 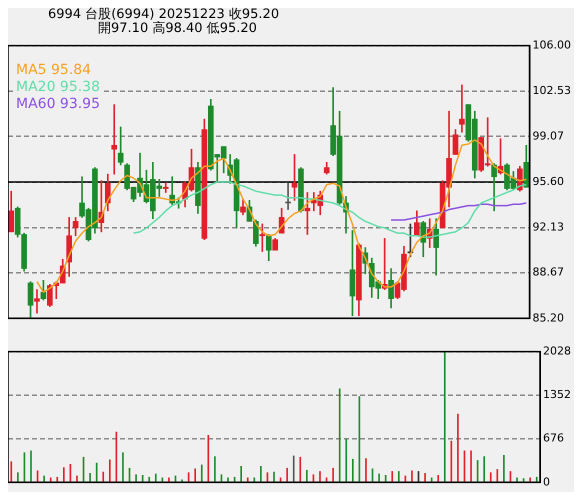 What do you see at coordinates (548, 317) in the screenshot?
I see `y-tick-label: 85.20` at bounding box center [548, 317].